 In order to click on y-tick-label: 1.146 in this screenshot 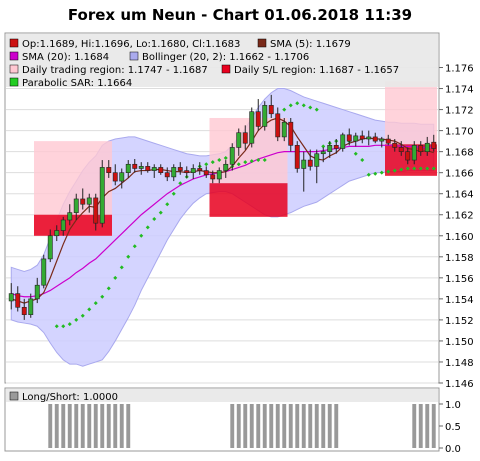, I will do `click(459, 384)`.